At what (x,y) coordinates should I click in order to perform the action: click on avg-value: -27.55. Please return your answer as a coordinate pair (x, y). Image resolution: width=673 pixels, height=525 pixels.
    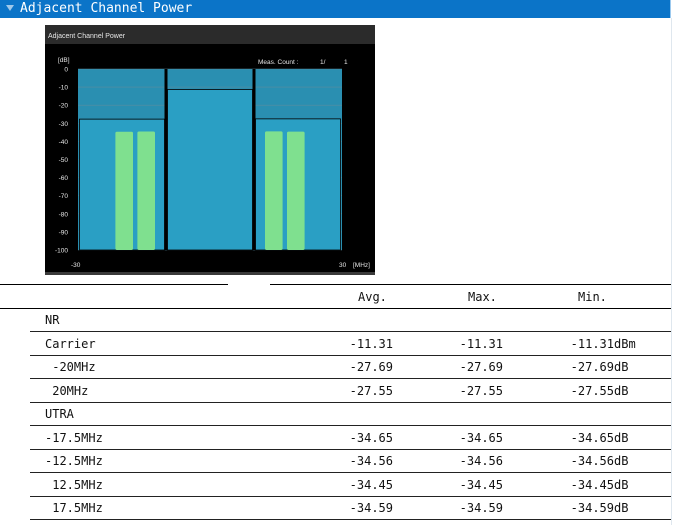
    Looking at the image, I should click on (371, 390).